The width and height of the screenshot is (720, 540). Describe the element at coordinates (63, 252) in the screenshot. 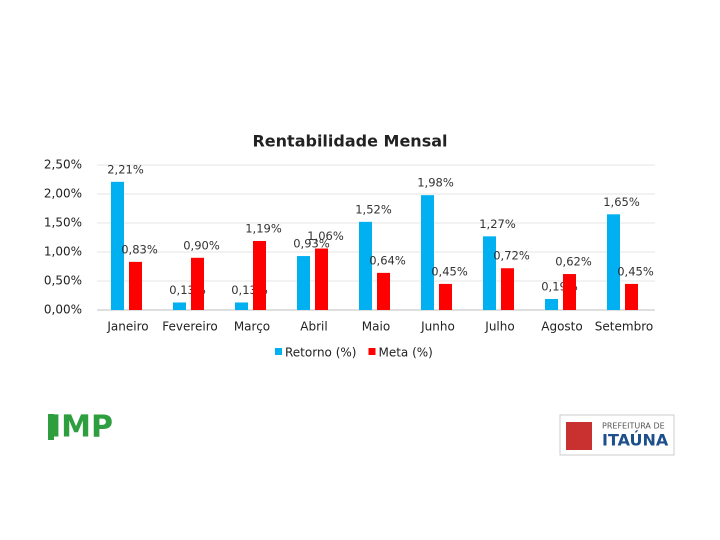

I see `y-tick-label: 1,00%` at that location.